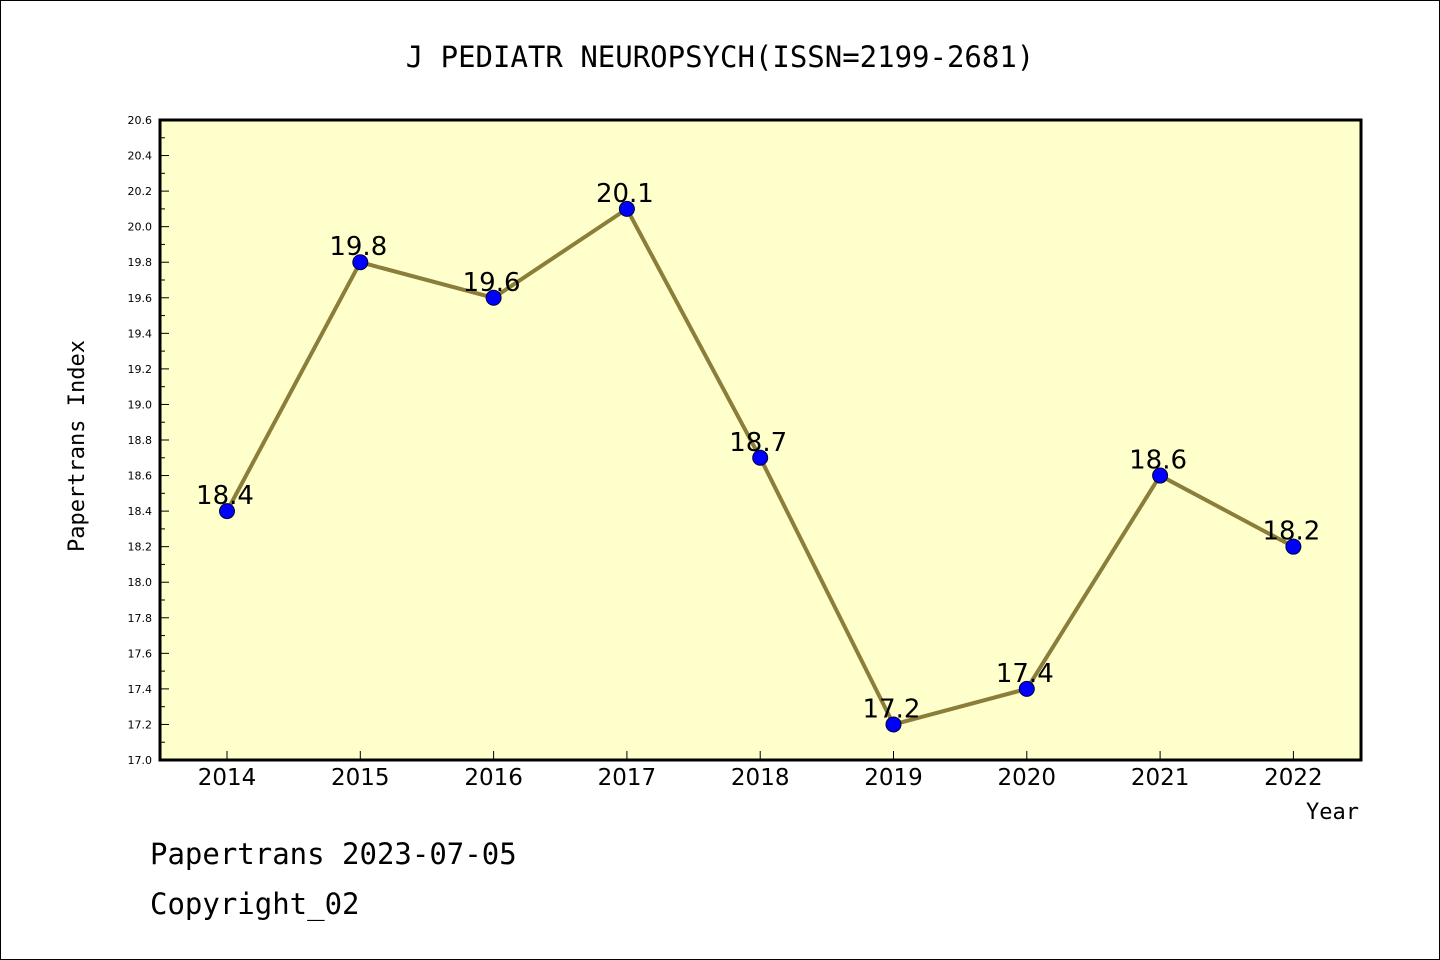 The width and height of the screenshot is (1440, 960). What do you see at coordinates (720, 57) in the screenshot?
I see `chart-title: J PEDIATR NEUROPSYCH(ISSN=2199-2681)` at bounding box center [720, 57].